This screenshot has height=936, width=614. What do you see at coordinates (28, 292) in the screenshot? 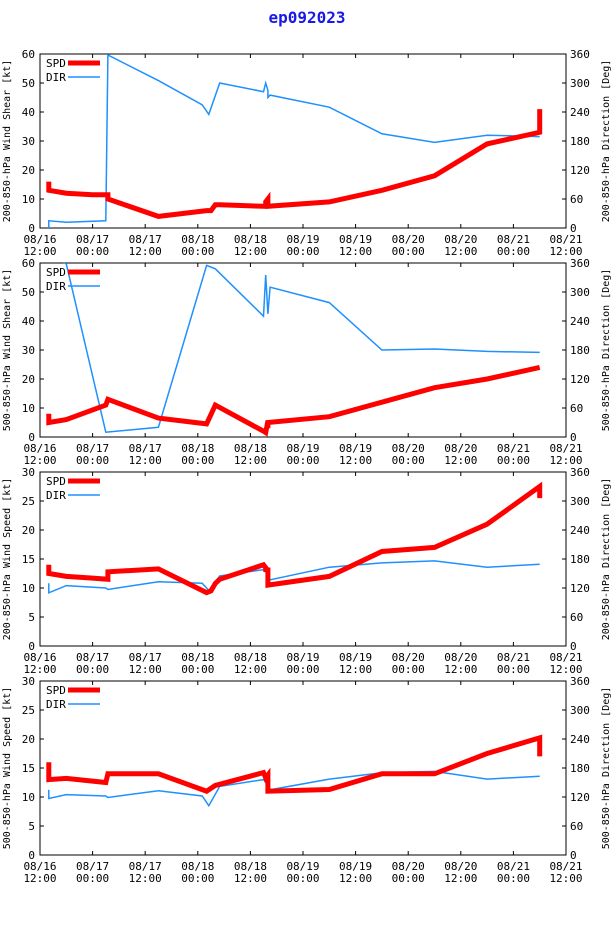
I see `left-y-tick-label: 50` at bounding box center [28, 292].